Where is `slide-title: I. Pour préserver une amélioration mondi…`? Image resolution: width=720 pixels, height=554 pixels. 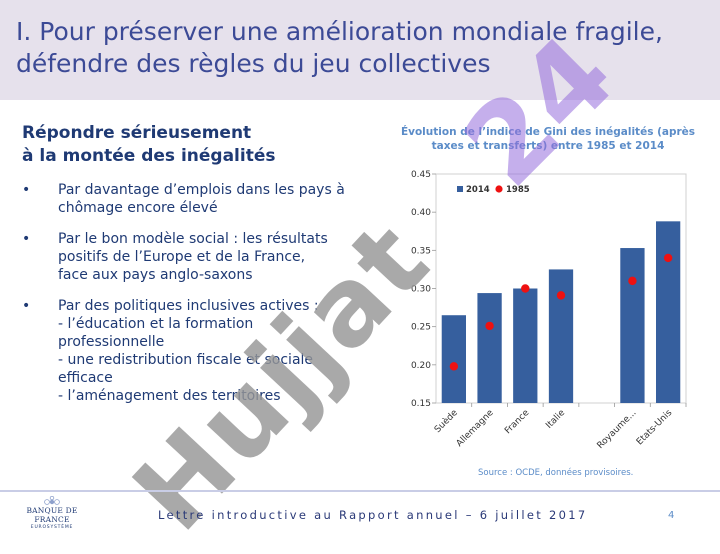 slide-title: I. Pour préserver une amélioration mondi… is located at coordinates (366, 48).